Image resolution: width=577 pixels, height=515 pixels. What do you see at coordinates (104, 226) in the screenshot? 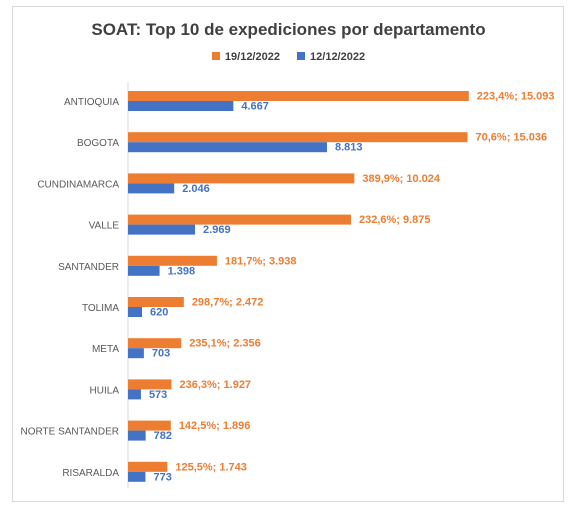
I see `category-label-valle: VALLE` at bounding box center [104, 226].